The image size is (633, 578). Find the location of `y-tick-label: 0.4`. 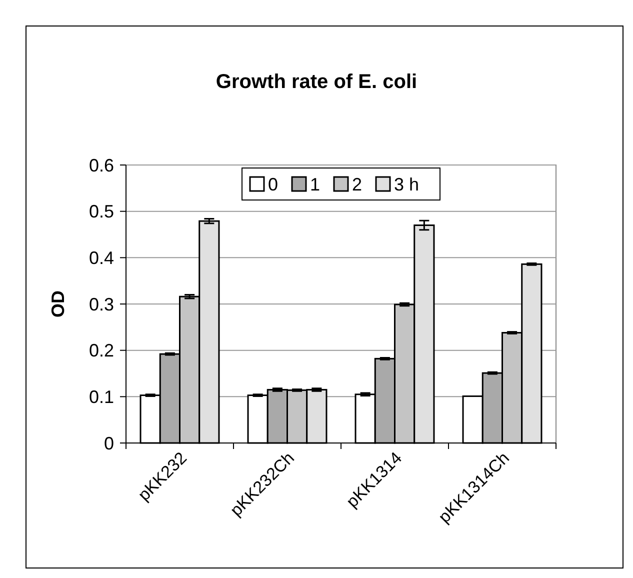

y-tick-label: 0.4 is located at coordinates (101, 258).